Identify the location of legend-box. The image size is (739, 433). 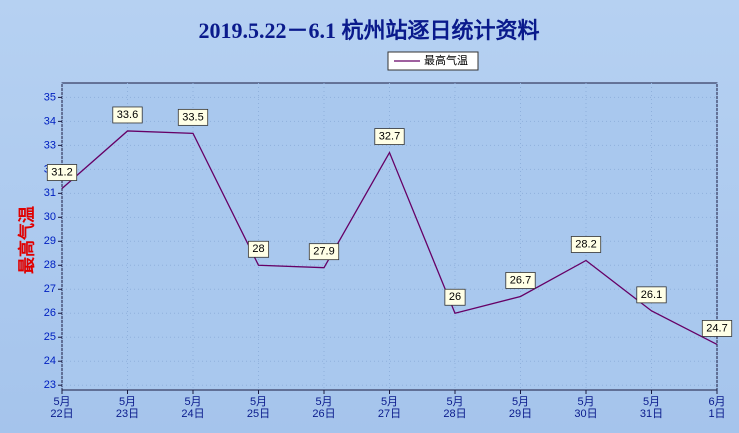
(433, 61).